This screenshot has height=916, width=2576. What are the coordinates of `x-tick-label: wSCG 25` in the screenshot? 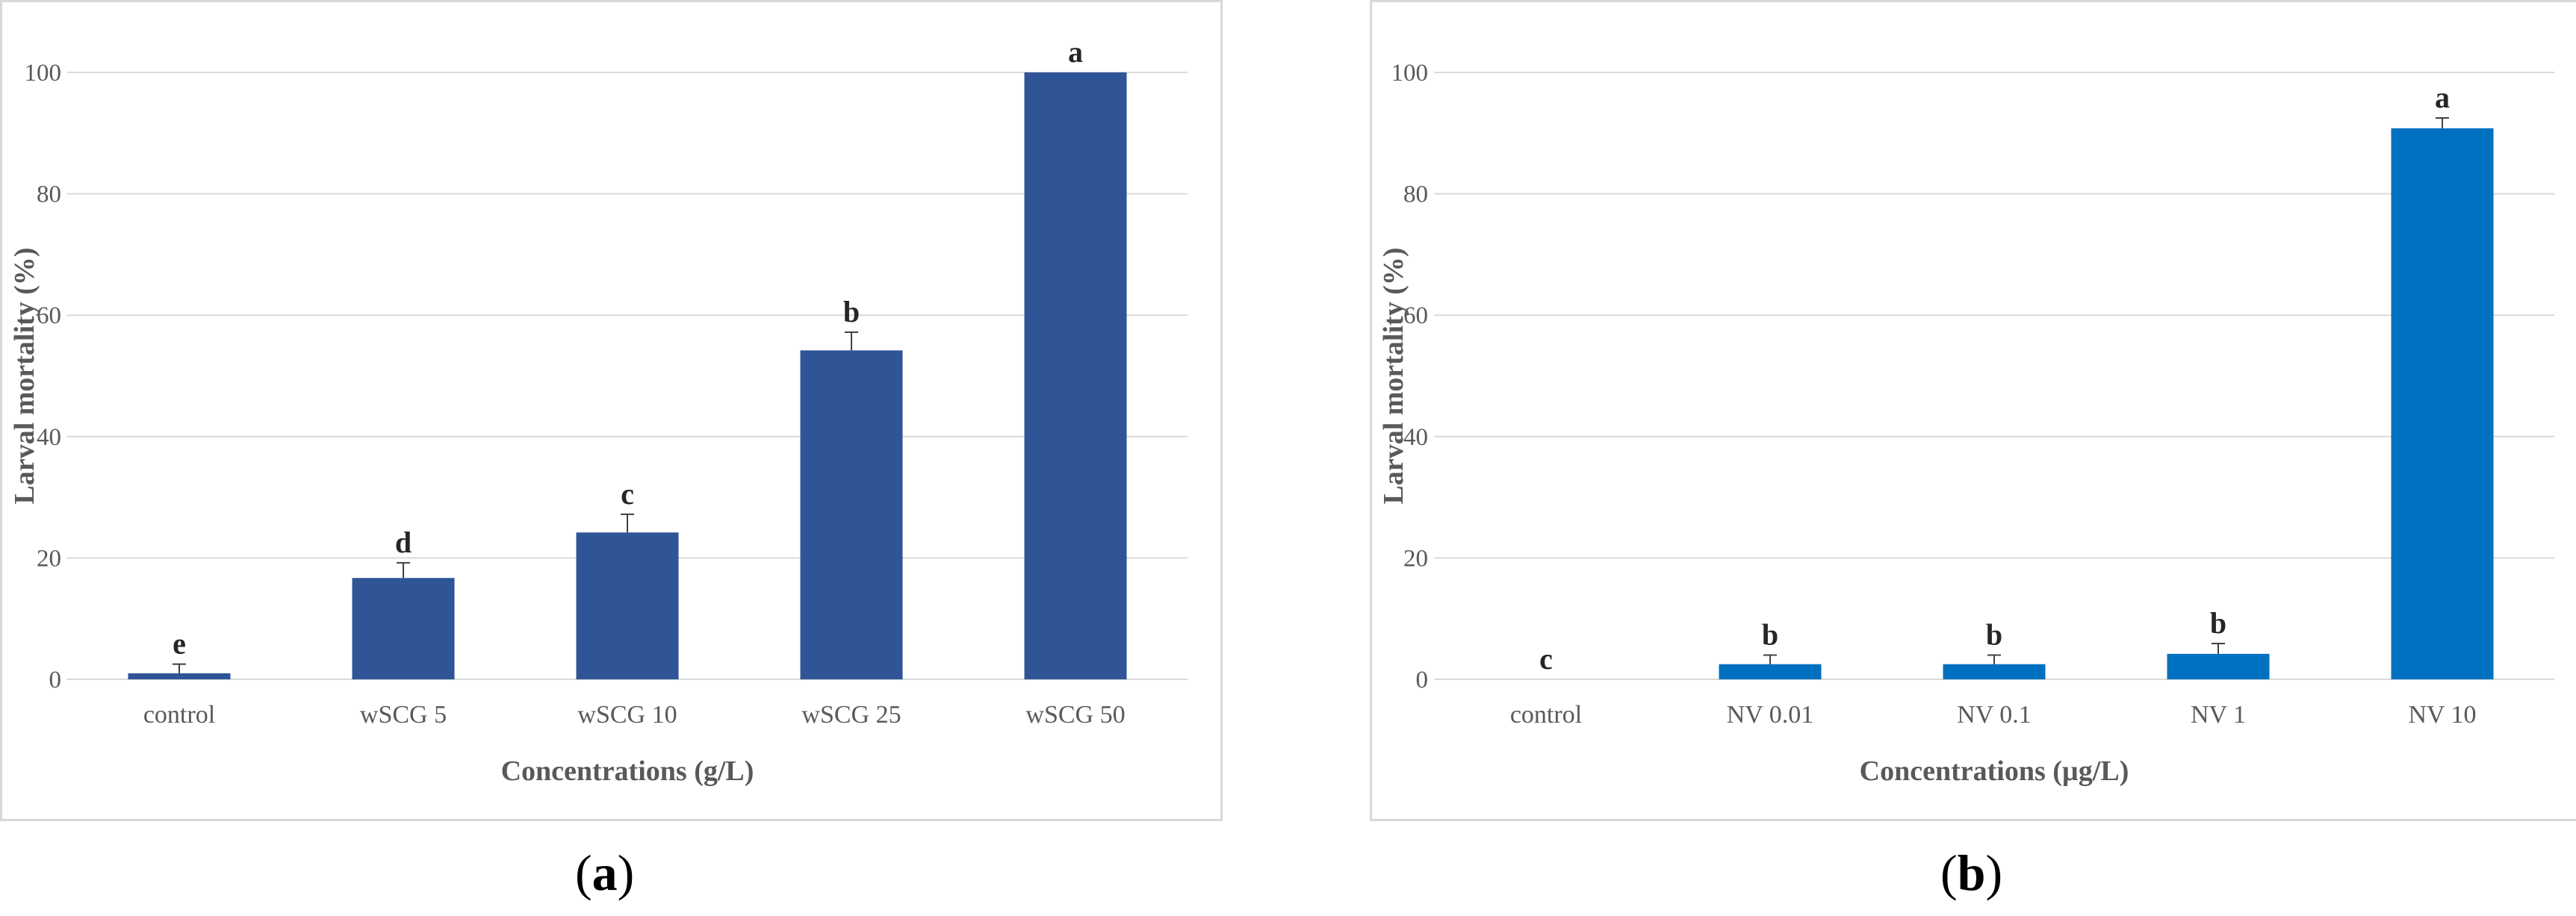 It's located at (851, 715).